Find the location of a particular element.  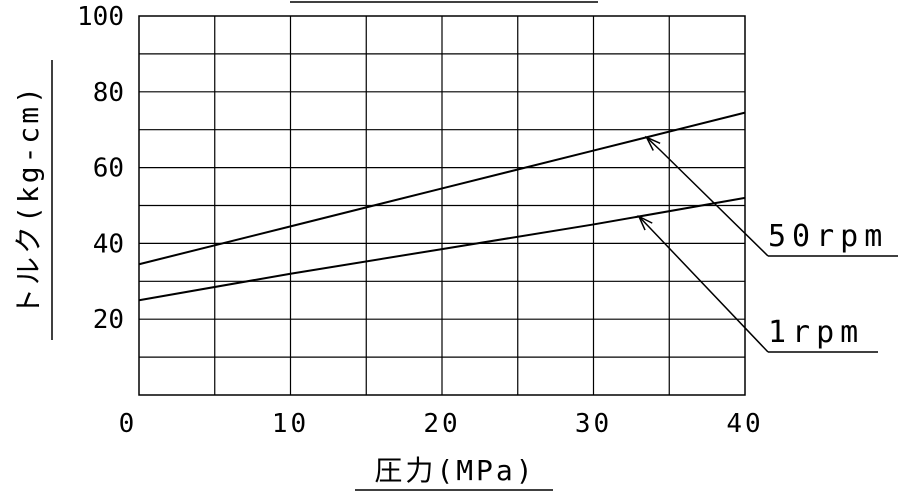

leader-line-50rpm is located at coordinates (707, 196).